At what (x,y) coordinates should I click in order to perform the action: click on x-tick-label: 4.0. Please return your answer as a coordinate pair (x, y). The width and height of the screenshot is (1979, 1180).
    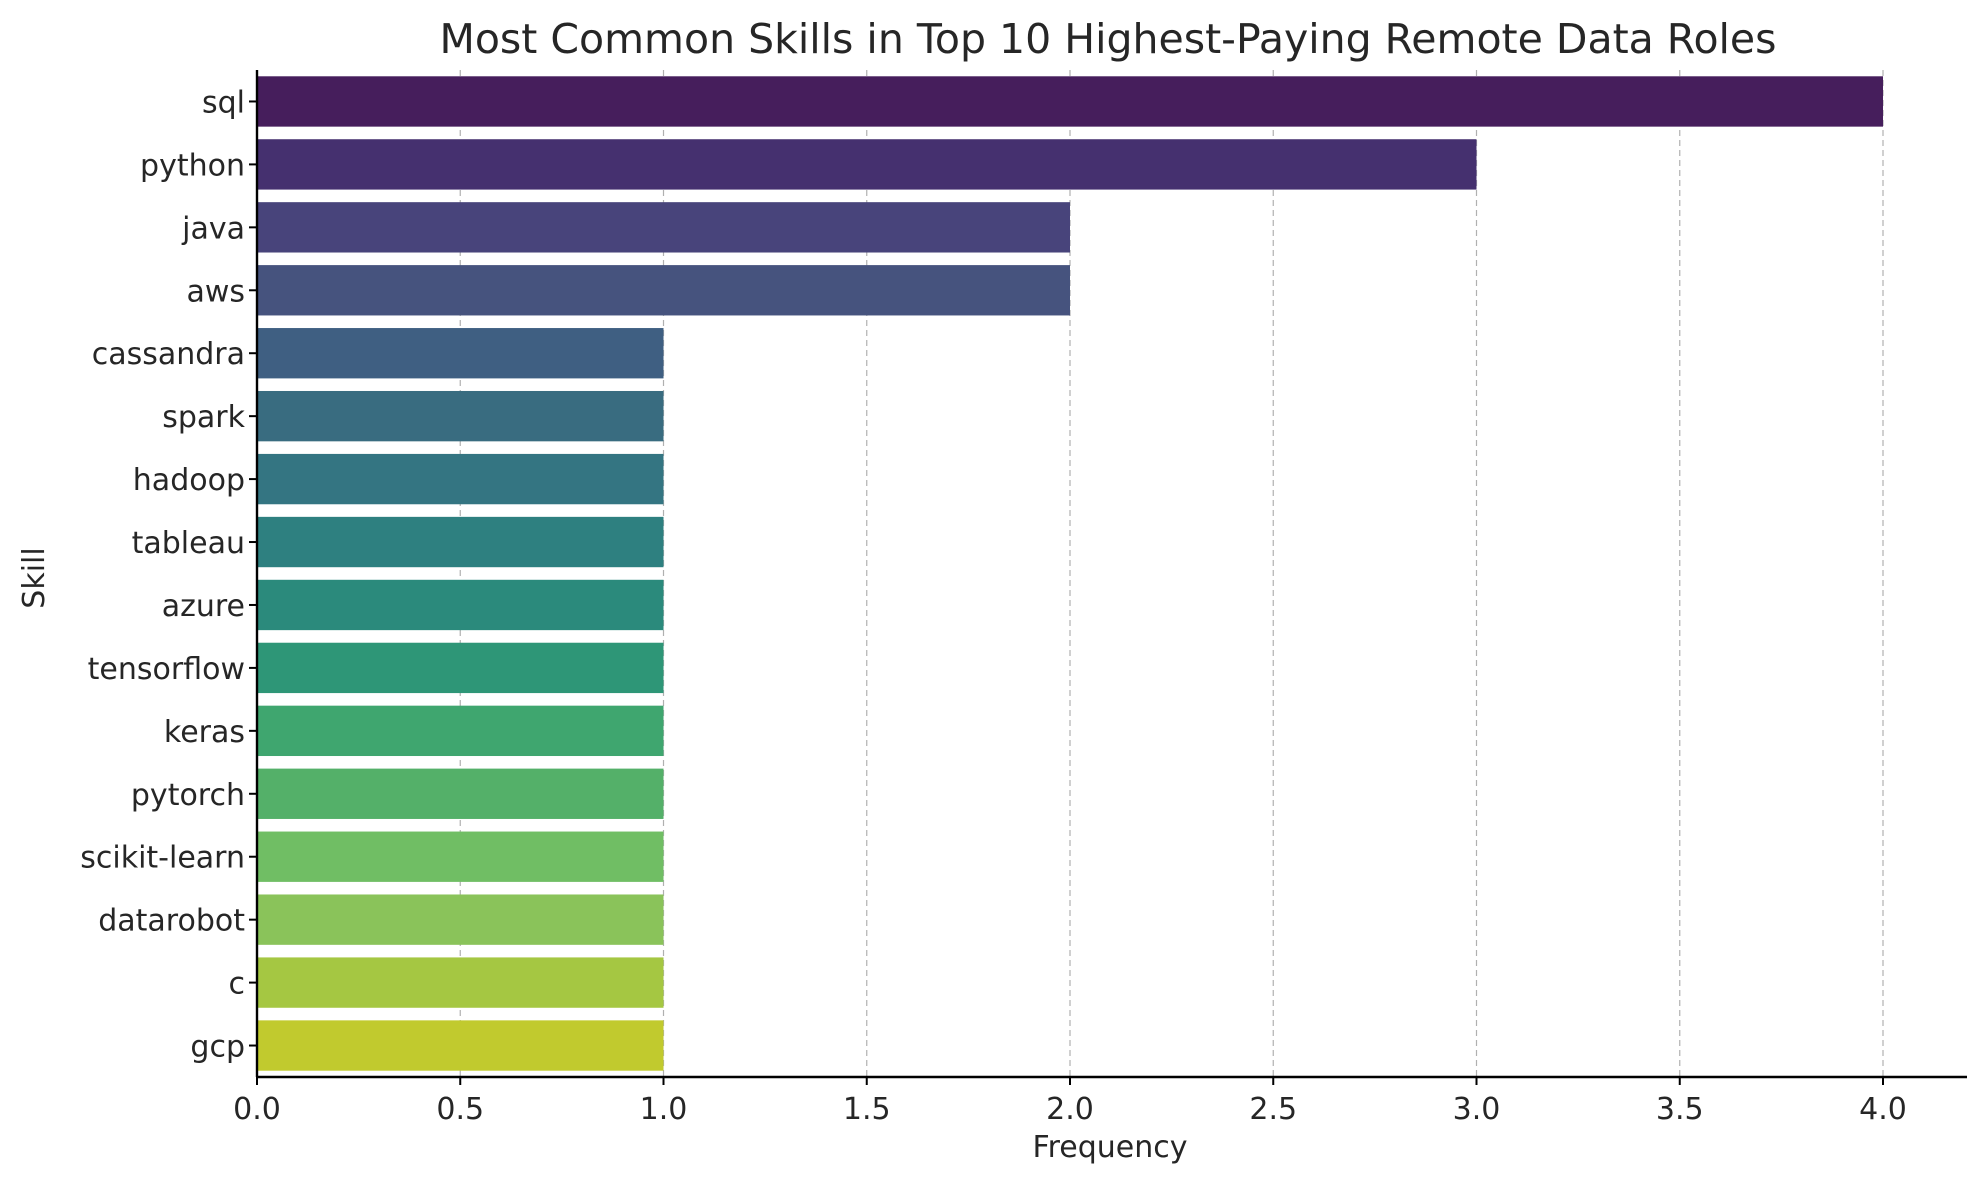
    Looking at the image, I should click on (1883, 1109).